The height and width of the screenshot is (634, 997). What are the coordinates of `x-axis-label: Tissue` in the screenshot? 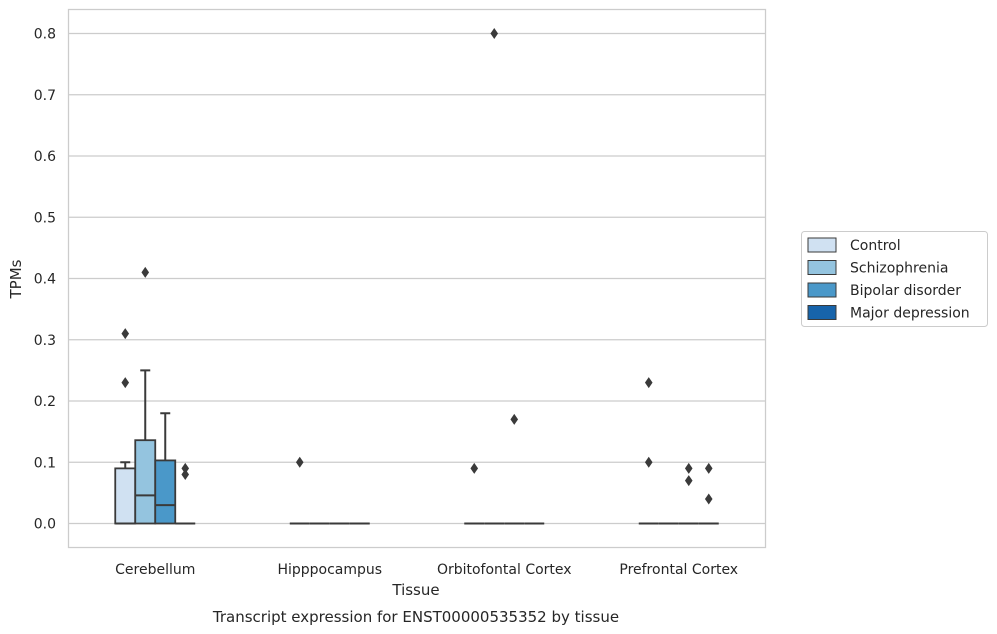 It's located at (415, 590).